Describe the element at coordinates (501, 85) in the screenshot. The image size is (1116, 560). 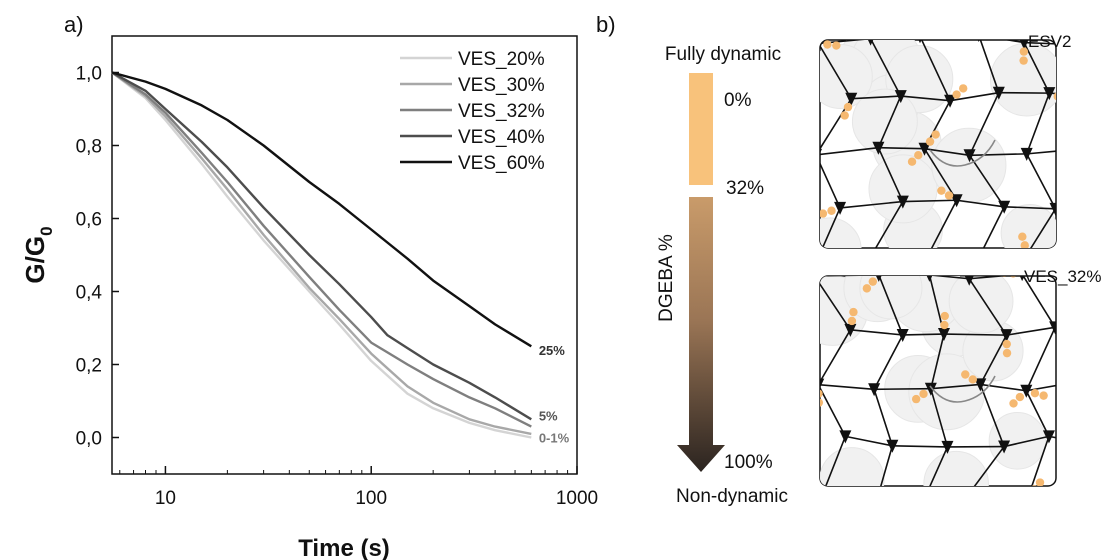
I see `legend-label: VES_30%` at that location.